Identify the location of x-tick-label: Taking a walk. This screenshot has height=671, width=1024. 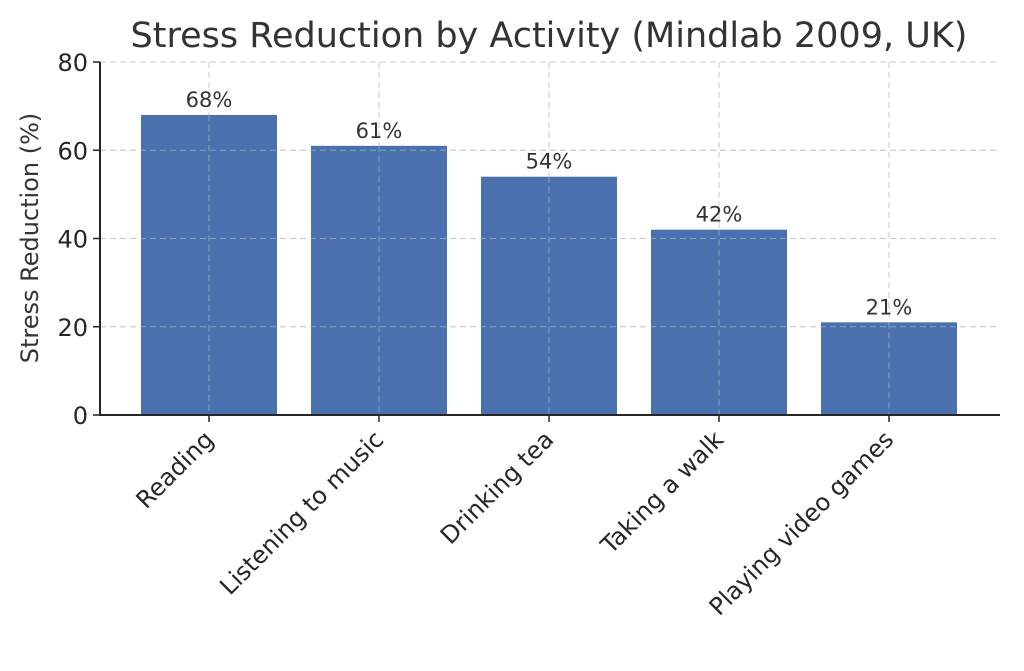
(662, 492).